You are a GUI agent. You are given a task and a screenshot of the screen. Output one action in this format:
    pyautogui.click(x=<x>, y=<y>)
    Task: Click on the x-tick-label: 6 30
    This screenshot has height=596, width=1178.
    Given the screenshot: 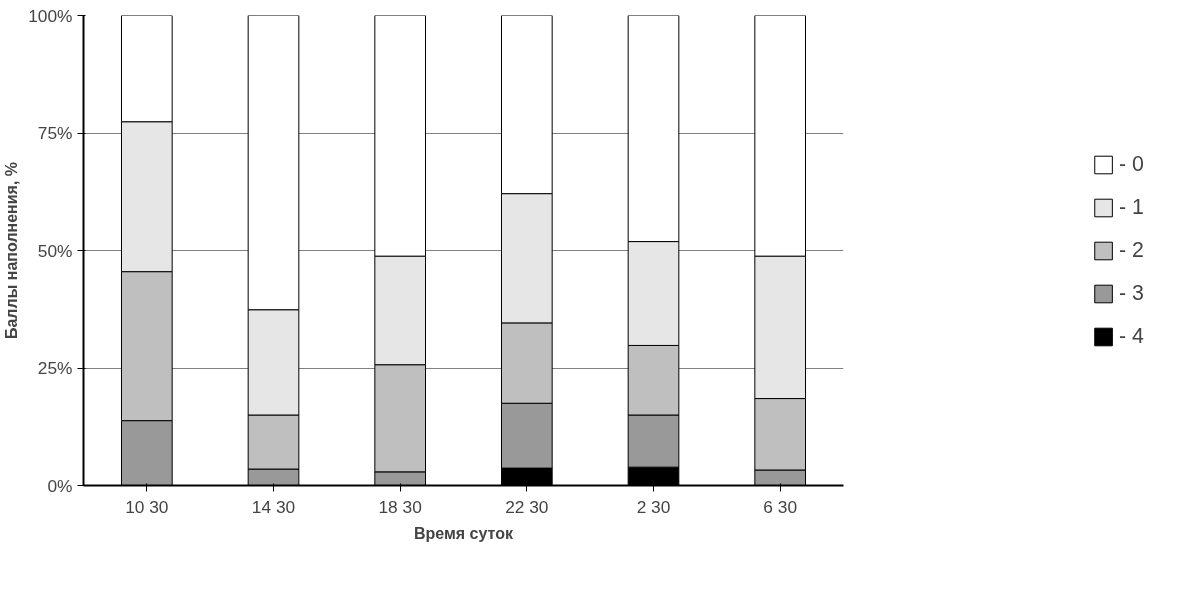 What is the action you would take?
    pyautogui.click(x=780, y=506)
    